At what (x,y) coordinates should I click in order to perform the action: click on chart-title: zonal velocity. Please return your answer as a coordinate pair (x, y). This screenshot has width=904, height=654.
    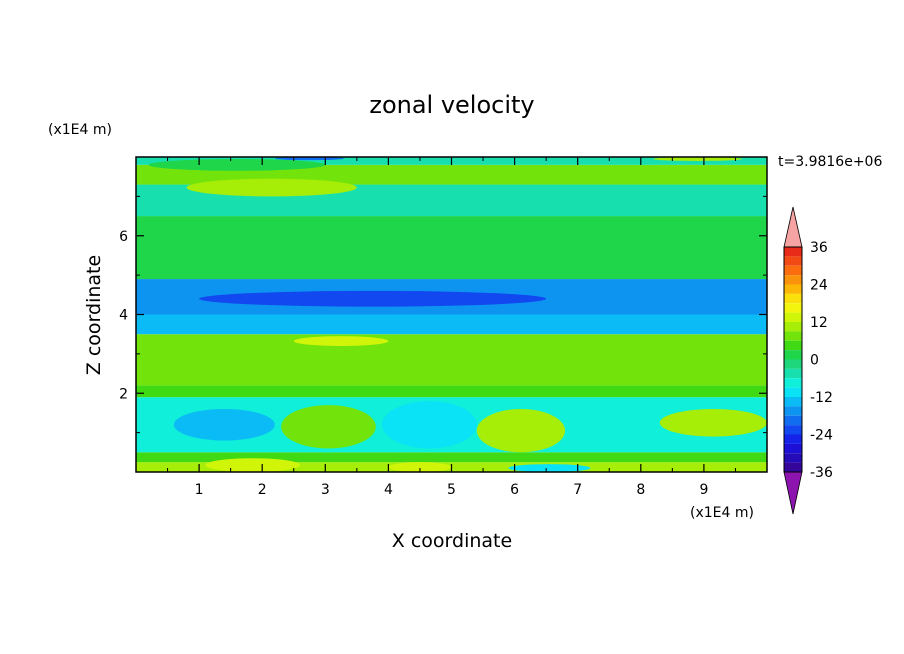
    Looking at the image, I should click on (451, 105).